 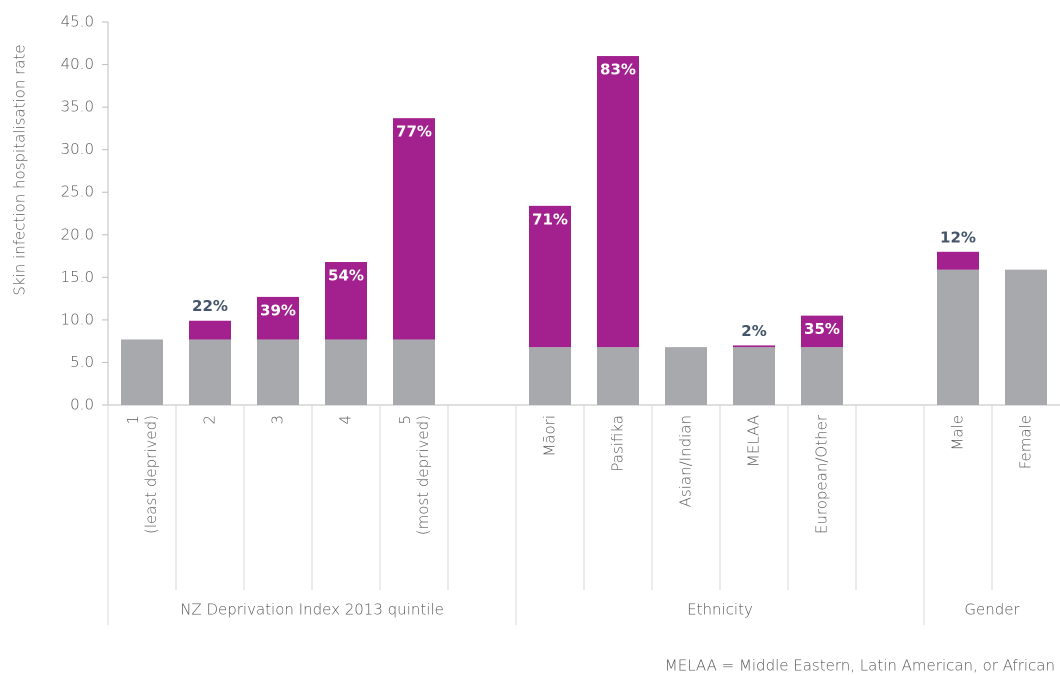 What do you see at coordinates (958, 237) in the screenshot?
I see `data-label: 12%` at bounding box center [958, 237].